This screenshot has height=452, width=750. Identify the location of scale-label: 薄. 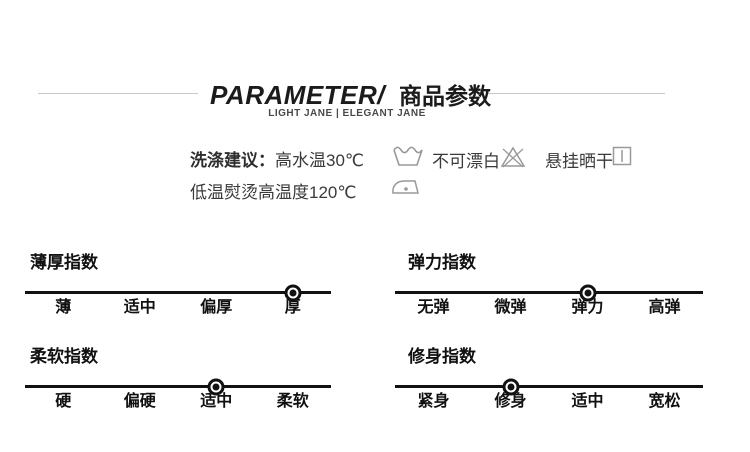
(63, 307).